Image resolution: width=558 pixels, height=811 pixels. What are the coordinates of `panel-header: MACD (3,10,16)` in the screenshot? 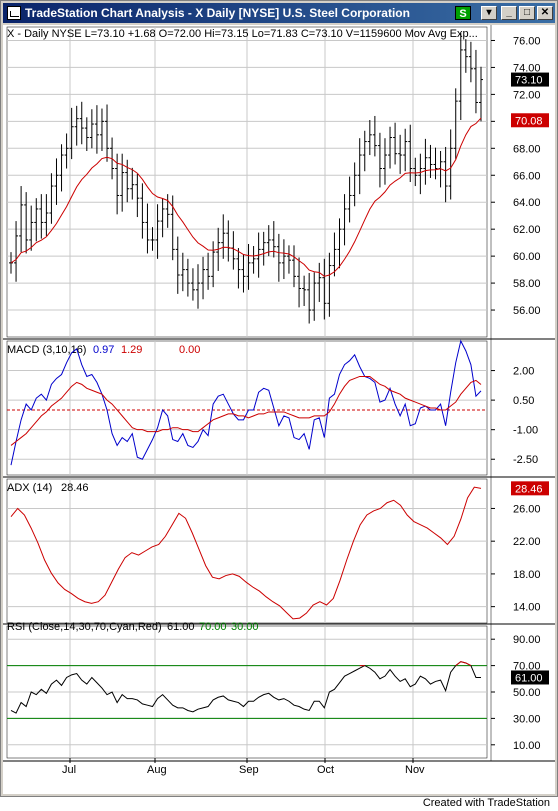 It's located at (46, 350).